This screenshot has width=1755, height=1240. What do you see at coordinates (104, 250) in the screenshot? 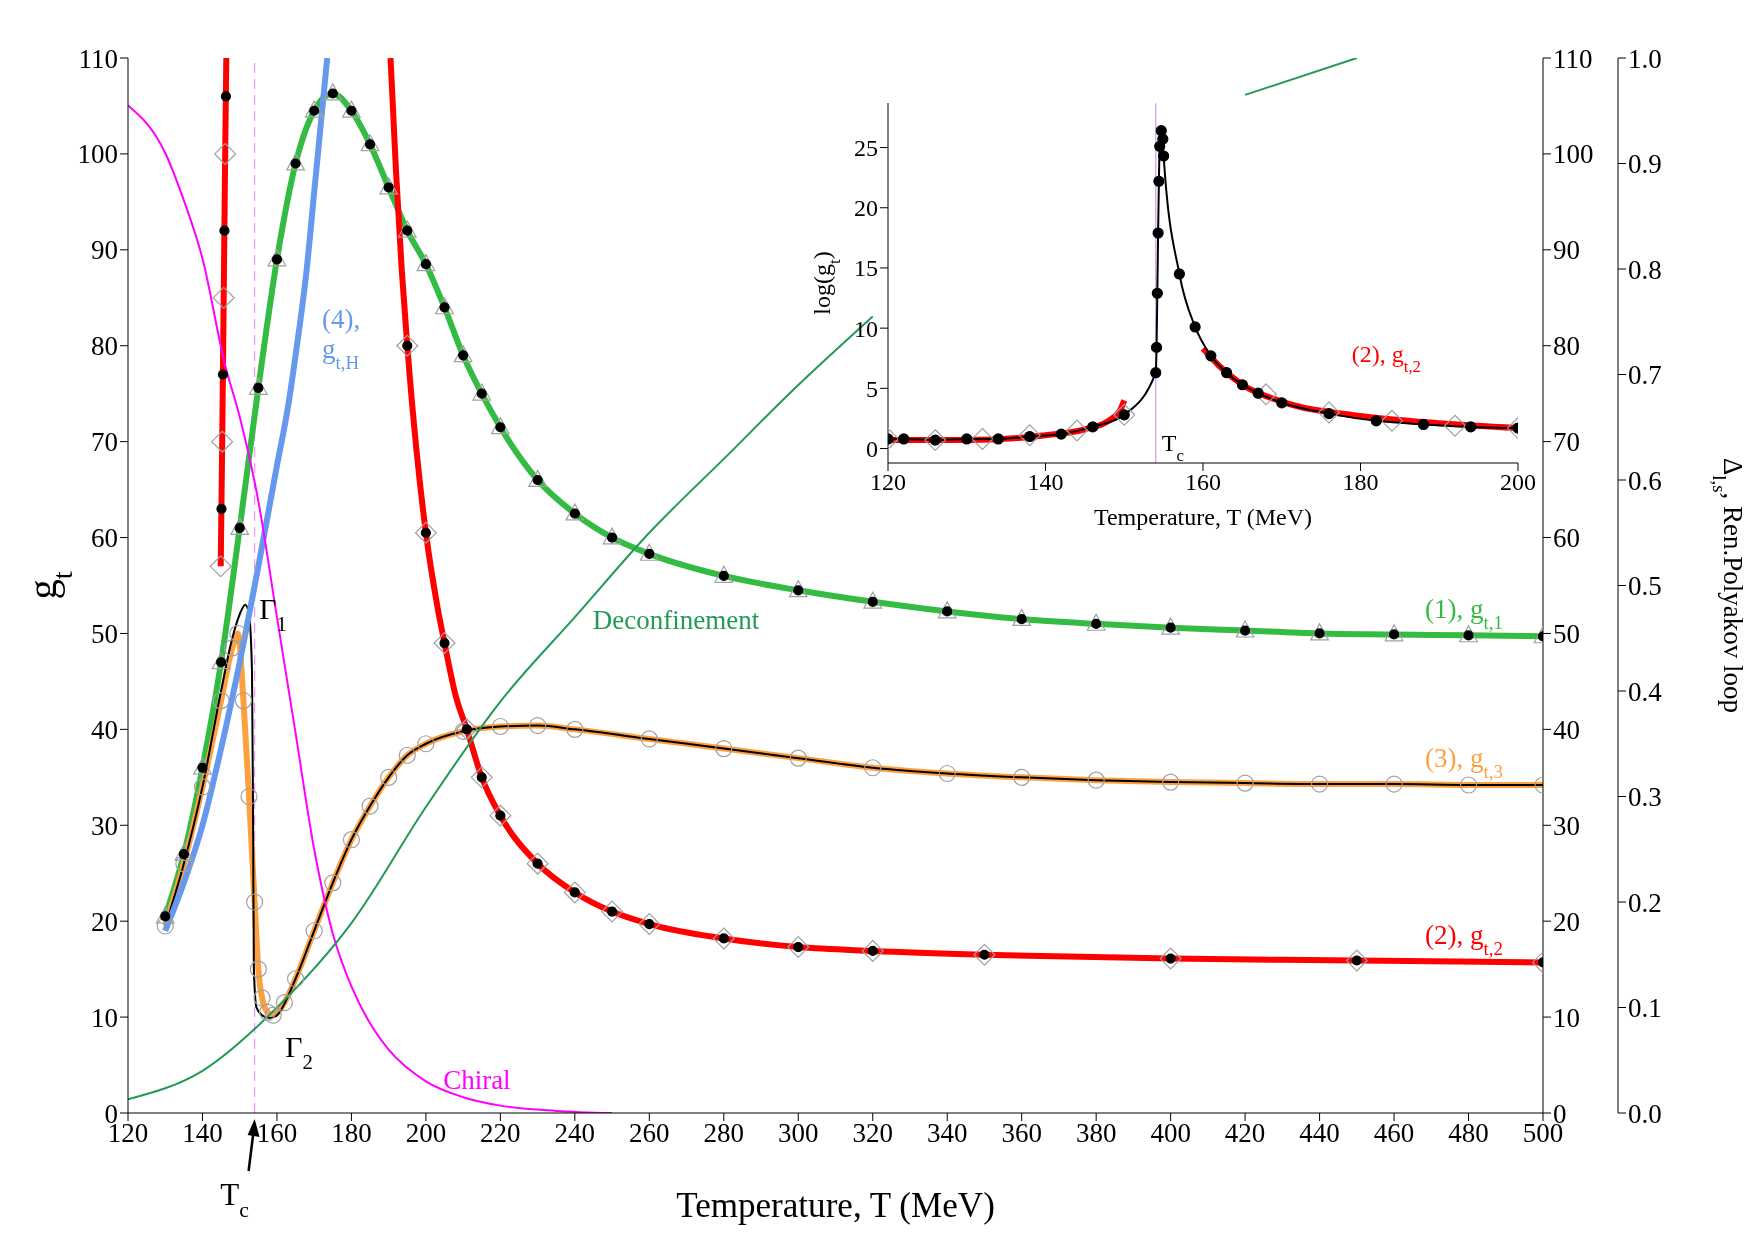
I see `y-tick-label: 90` at bounding box center [104, 250].